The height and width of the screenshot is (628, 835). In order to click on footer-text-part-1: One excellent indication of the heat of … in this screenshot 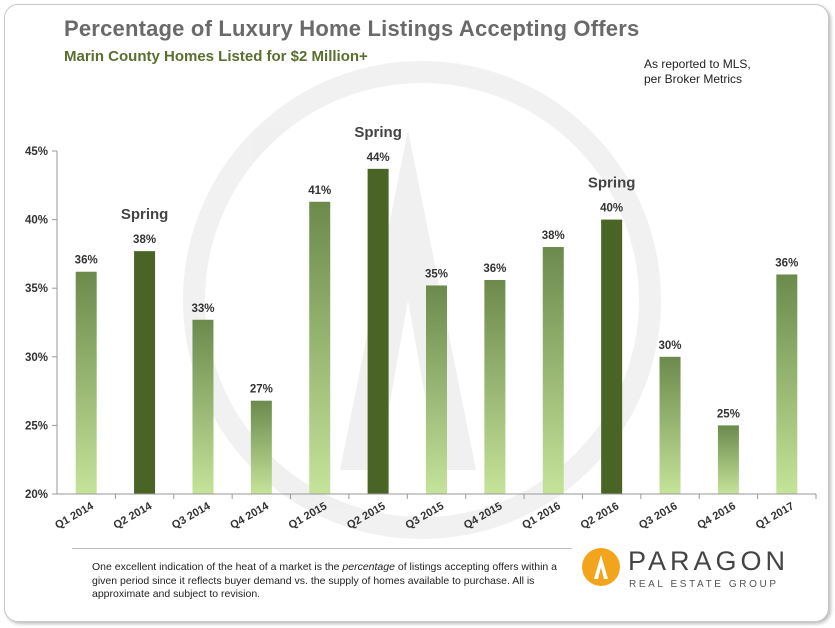, I will do `click(217, 567)`.